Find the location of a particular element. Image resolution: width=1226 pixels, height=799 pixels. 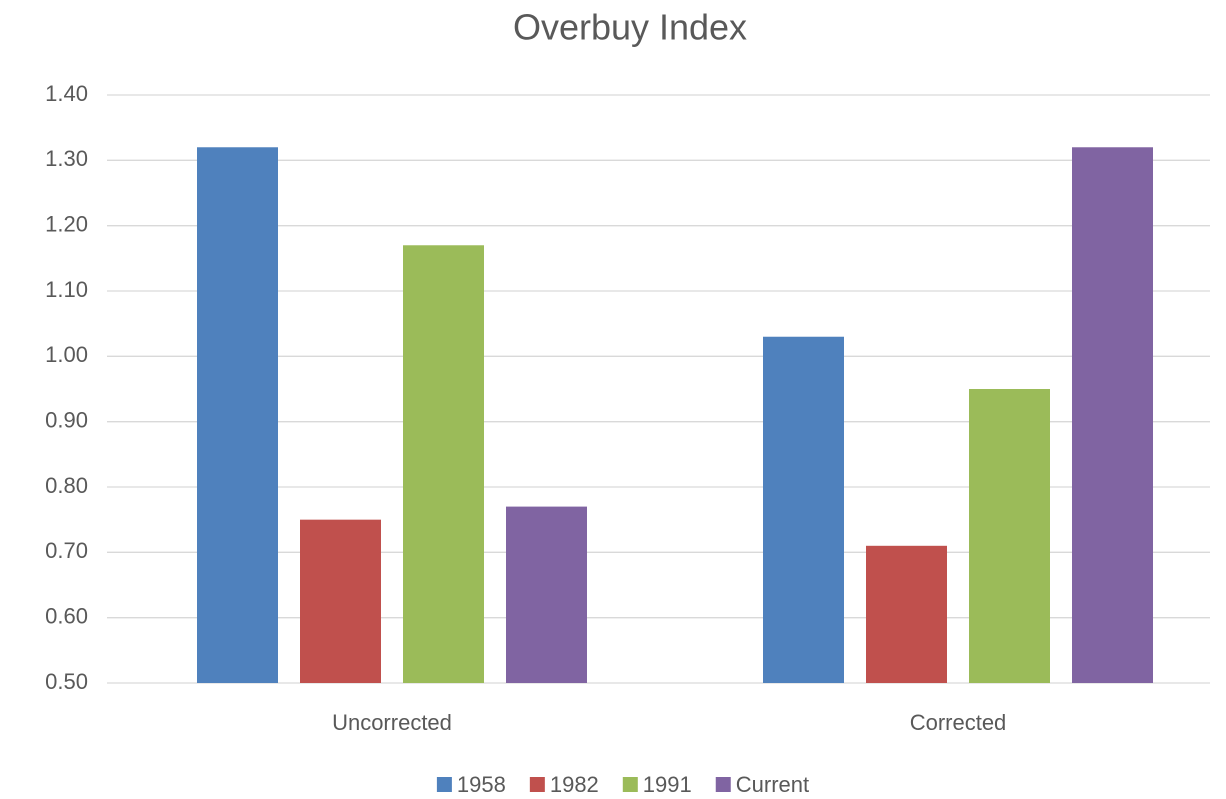

legend-label: 1991 is located at coordinates (667, 784).